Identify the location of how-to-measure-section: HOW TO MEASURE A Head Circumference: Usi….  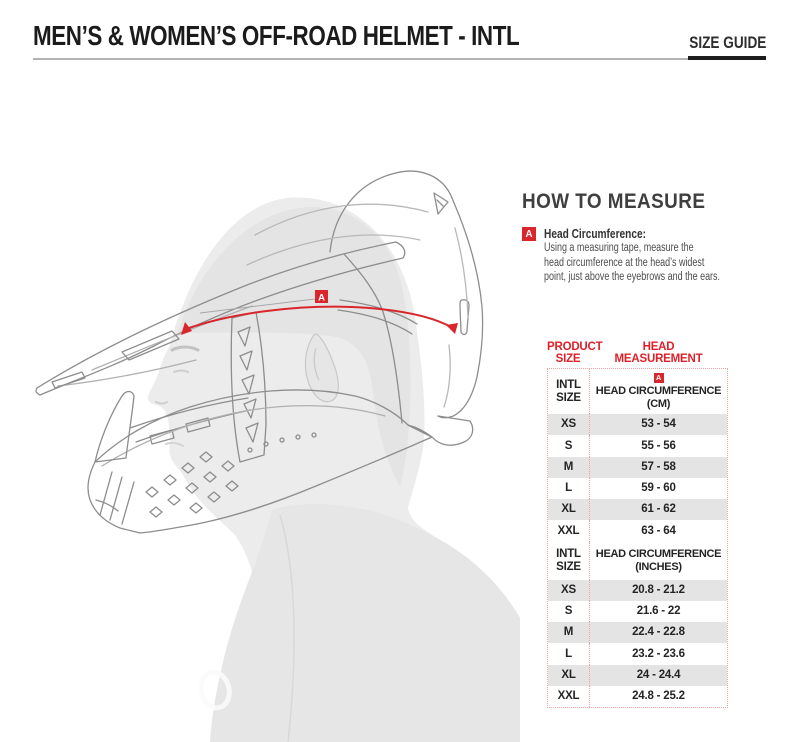
(657, 237).